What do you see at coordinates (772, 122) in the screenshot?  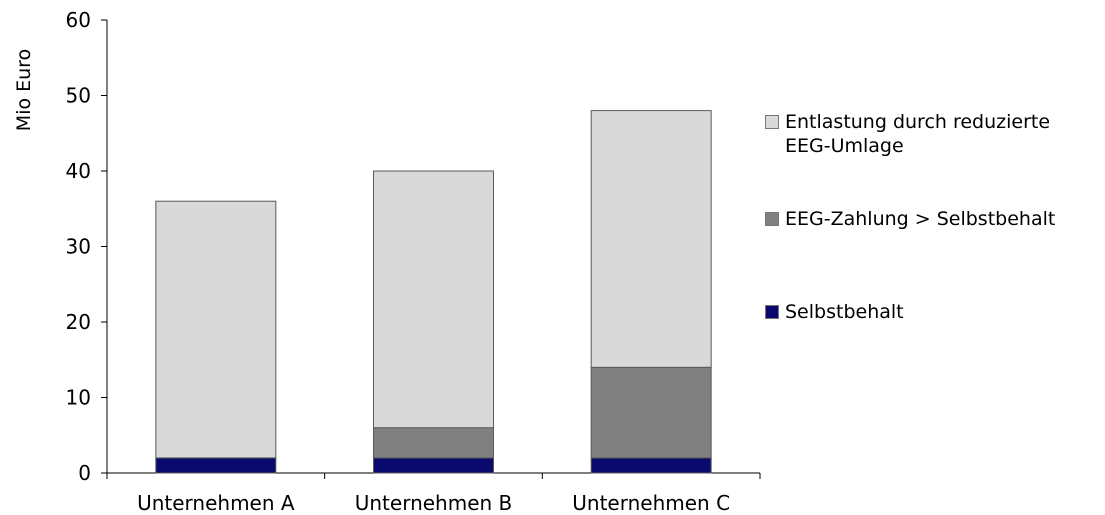 I see `legend-swatch-entlastung` at bounding box center [772, 122].